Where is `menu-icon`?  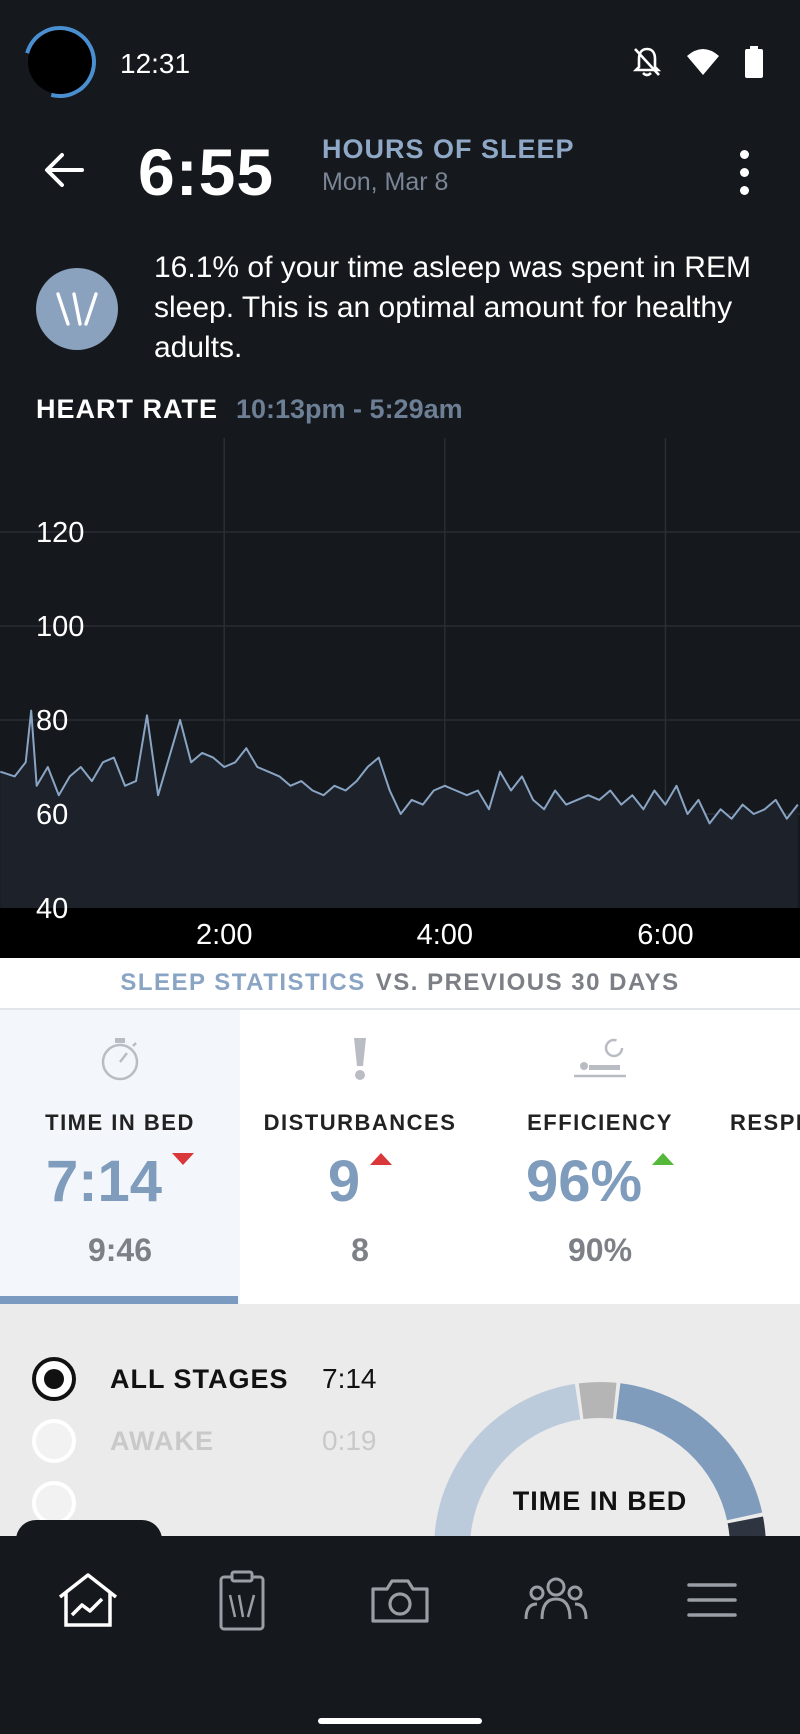
menu-icon is located at coordinates (712, 1600).